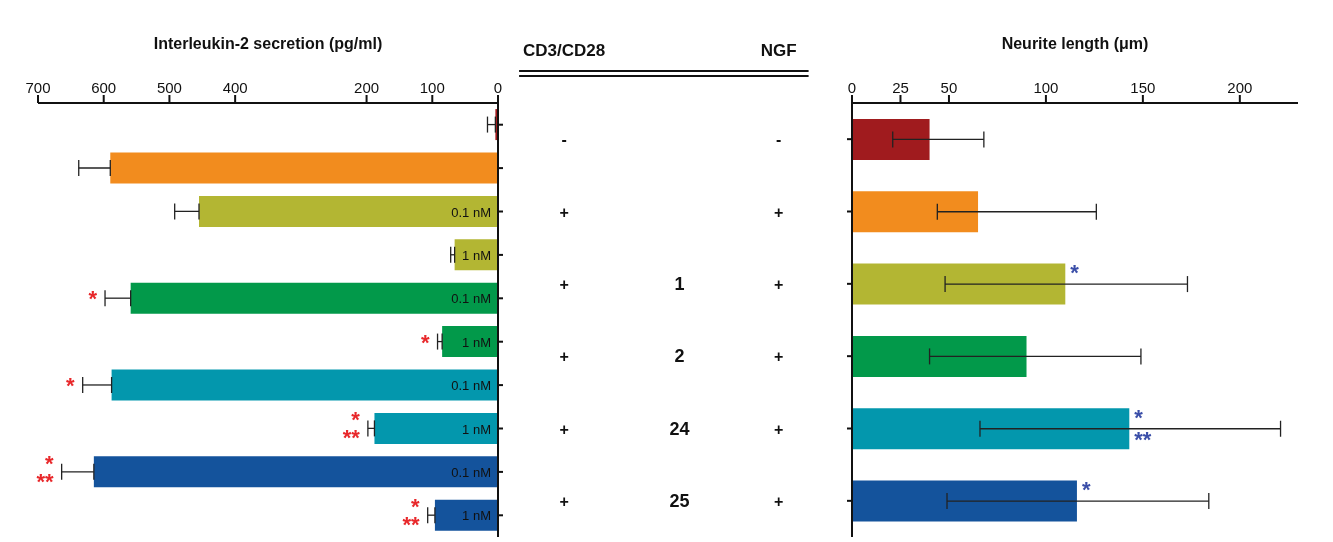 Image resolution: width=1333 pixels, height=542 pixels. What do you see at coordinates (38, 87) in the screenshot?
I see `x-tick-label: 700` at bounding box center [38, 87].